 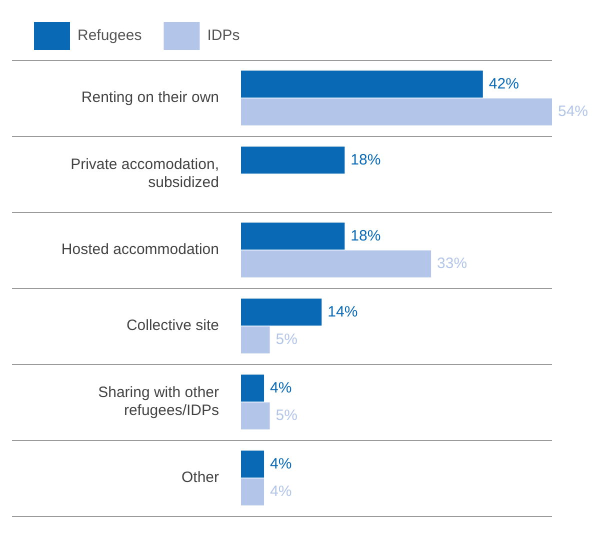 What do you see at coordinates (503, 83) in the screenshot?
I see `data-label: 42%` at bounding box center [503, 83].